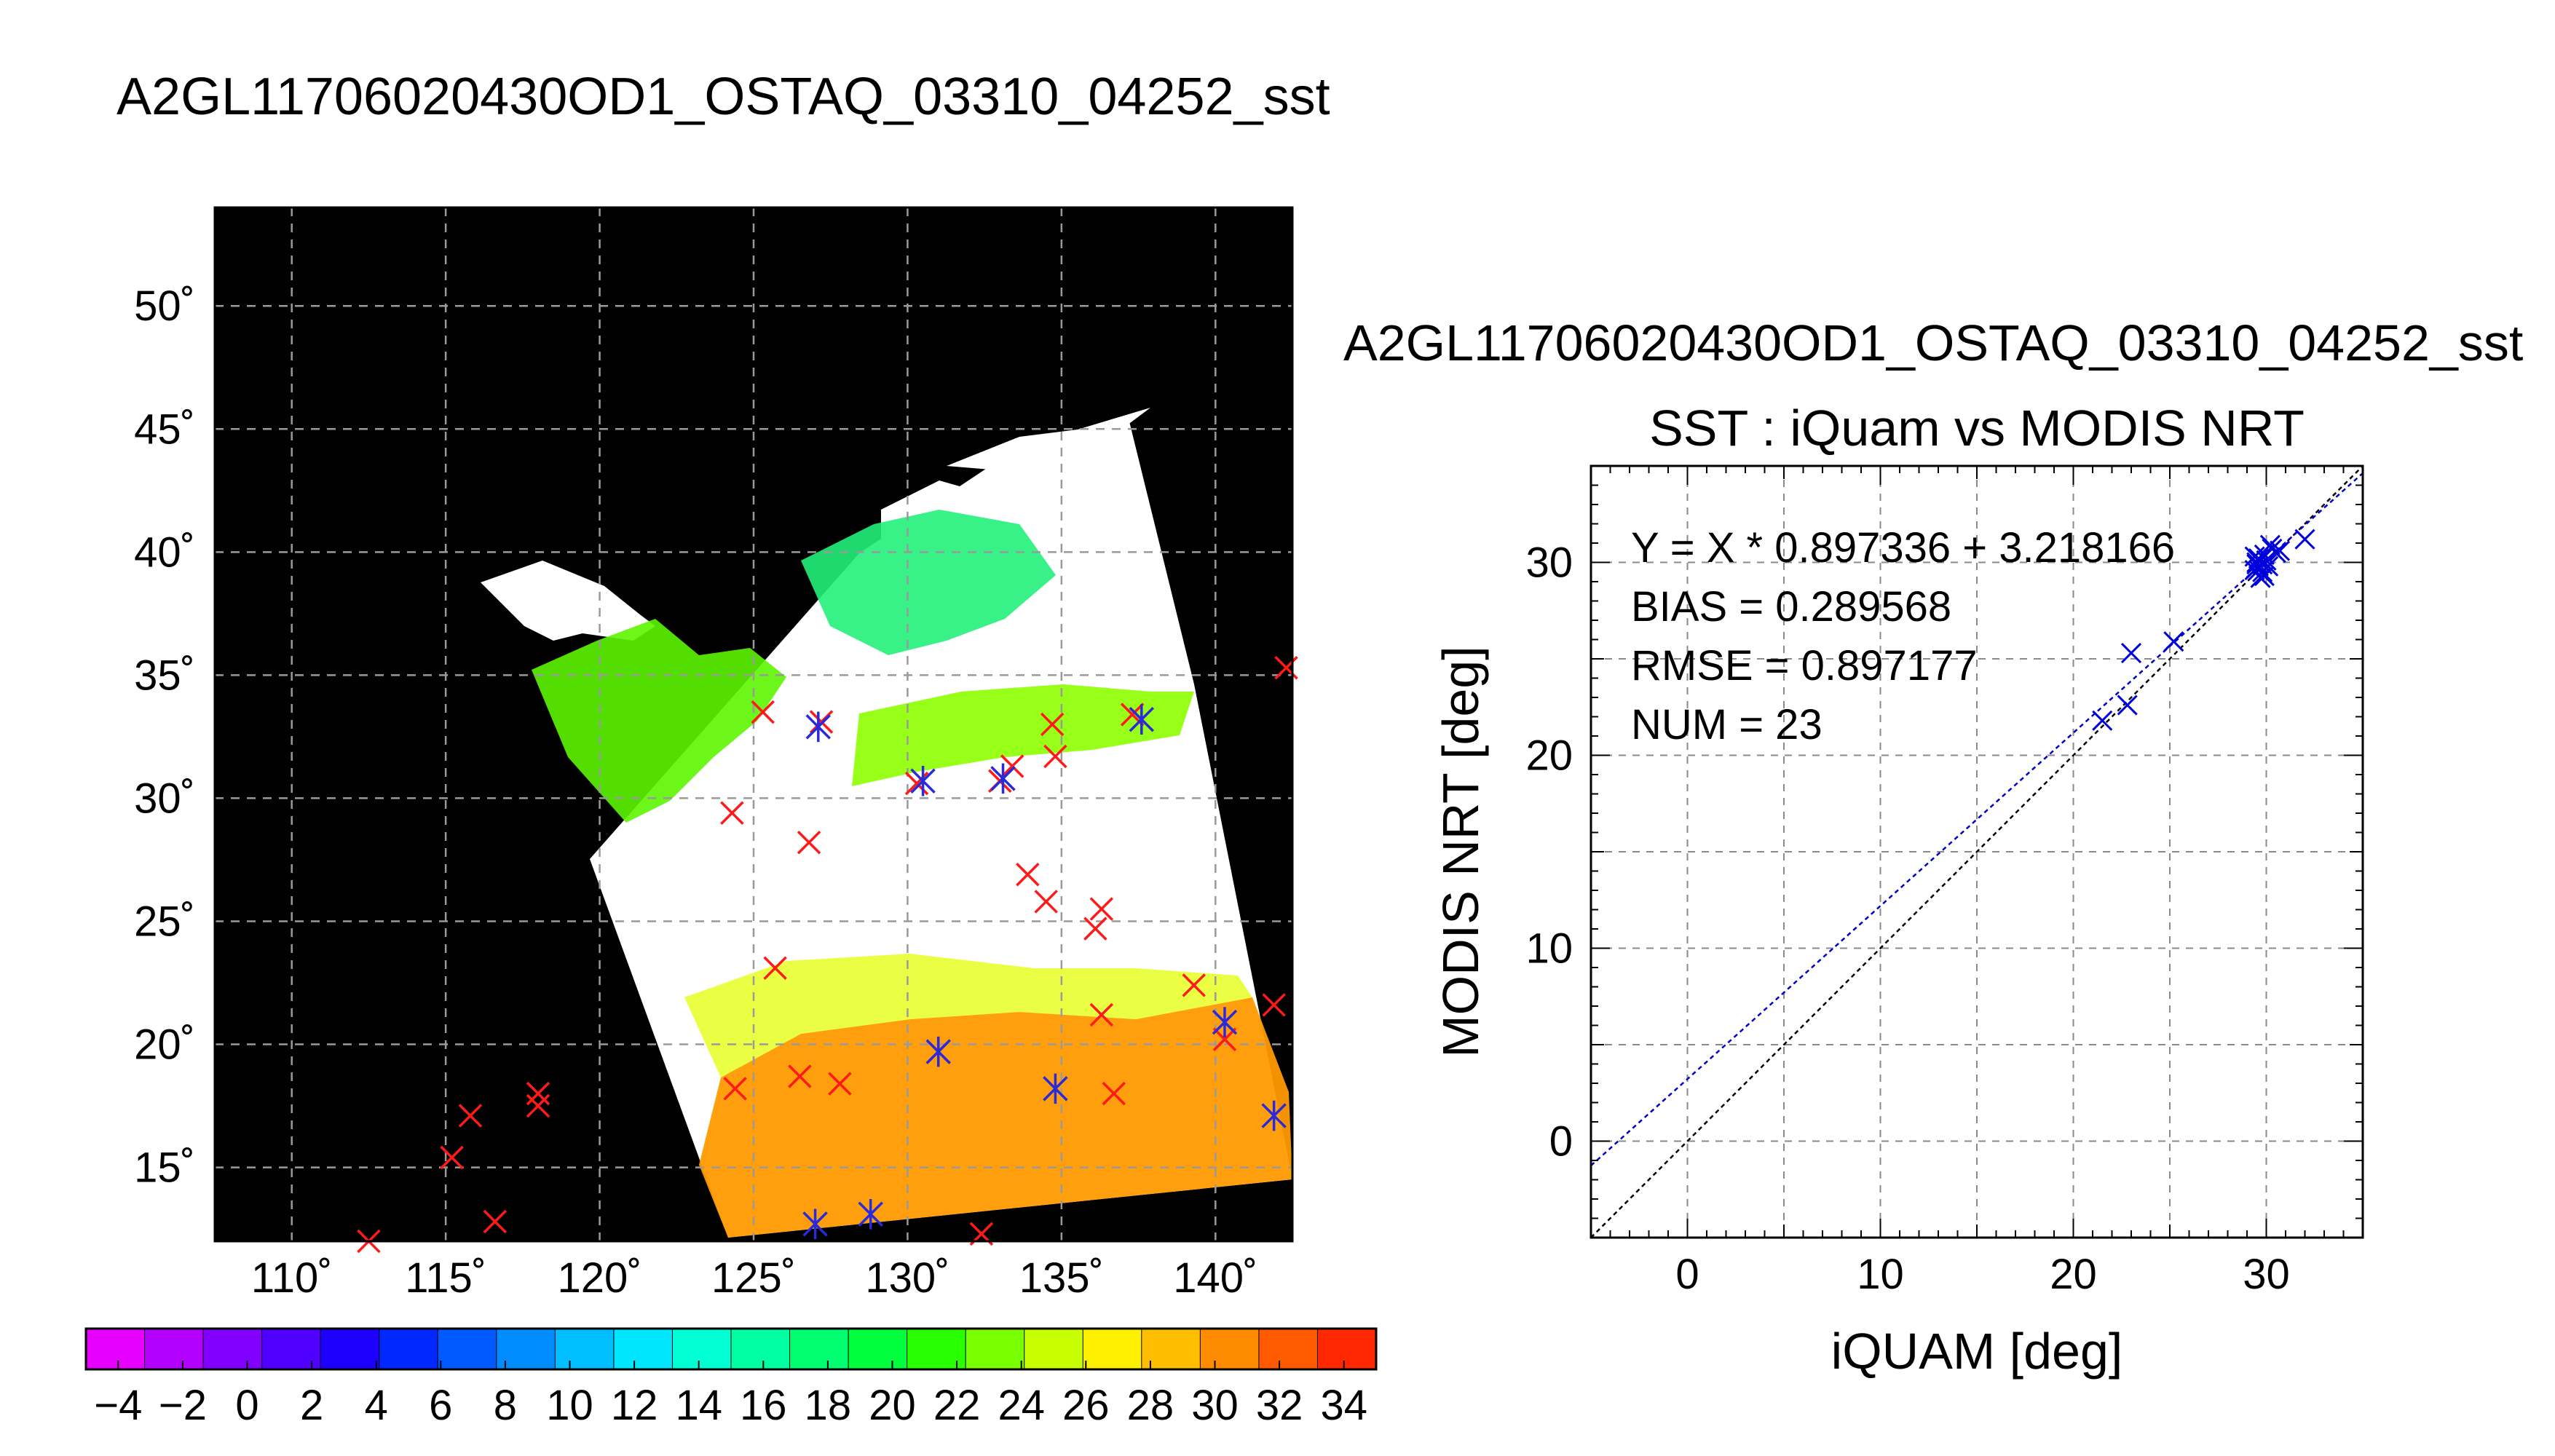 This screenshot has width=2555, height=1456. What do you see at coordinates (246, 1405) in the screenshot?
I see `colorbar-tick-label: 0` at bounding box center [246, 1405].